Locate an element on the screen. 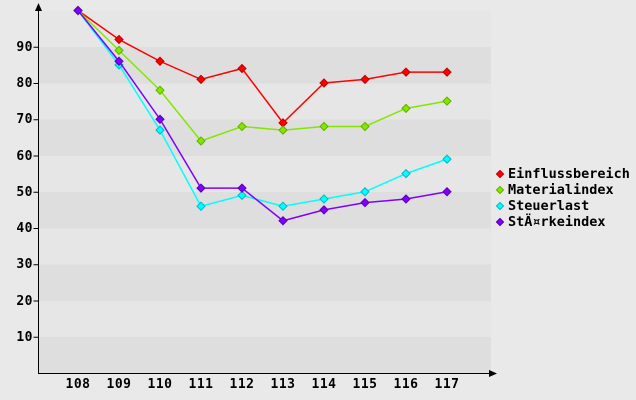 This screenshot has width=636, height=400. x-tick-label: 110 is located at coordinates (160, 384).